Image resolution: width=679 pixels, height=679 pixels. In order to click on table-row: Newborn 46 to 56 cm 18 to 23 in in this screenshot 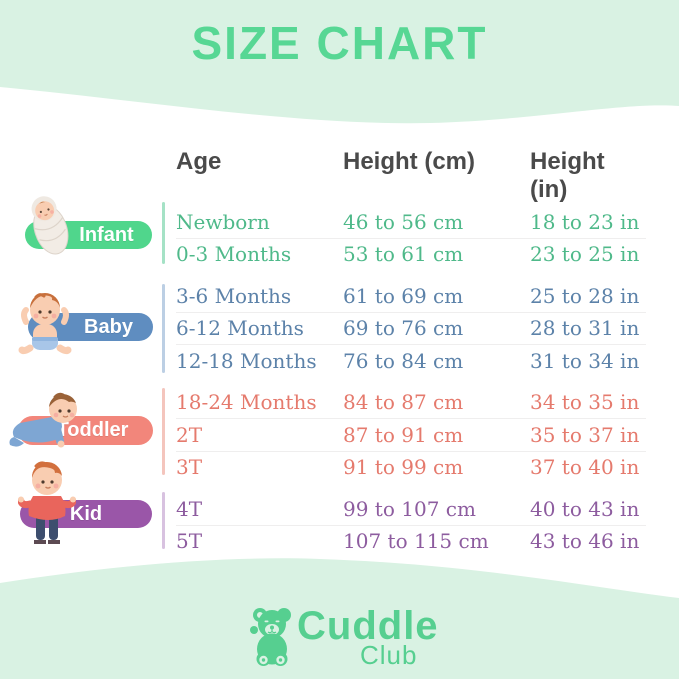, I will do `click(411, 222)`.